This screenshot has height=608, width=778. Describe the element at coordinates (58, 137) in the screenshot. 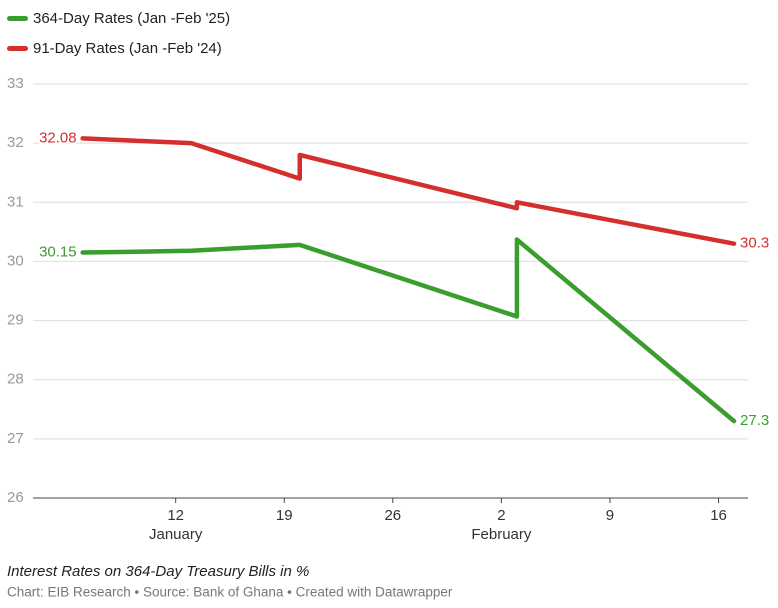

I see `data-label: 32.08` at that location.